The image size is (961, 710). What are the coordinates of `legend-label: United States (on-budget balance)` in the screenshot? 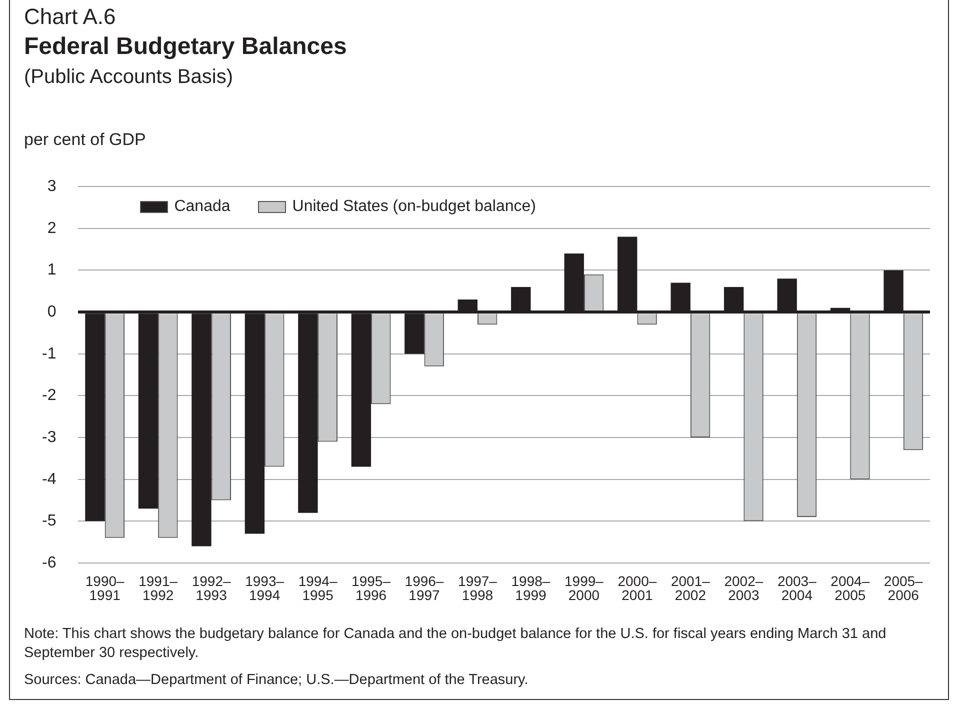 It's located at (414, 207).